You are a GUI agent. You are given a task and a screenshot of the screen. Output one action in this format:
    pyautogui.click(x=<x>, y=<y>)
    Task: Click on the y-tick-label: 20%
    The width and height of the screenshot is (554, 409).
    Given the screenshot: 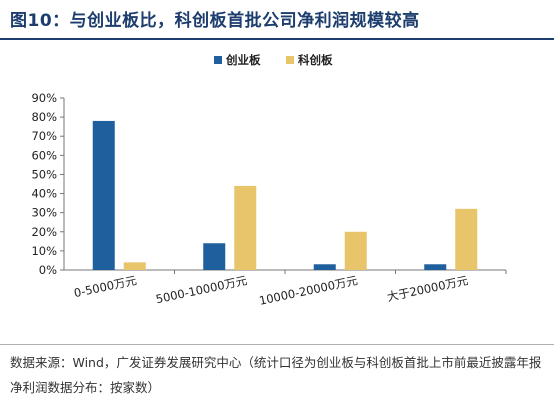 What is the action you would take?
    pyautogui.click(x=44, y=232)
    